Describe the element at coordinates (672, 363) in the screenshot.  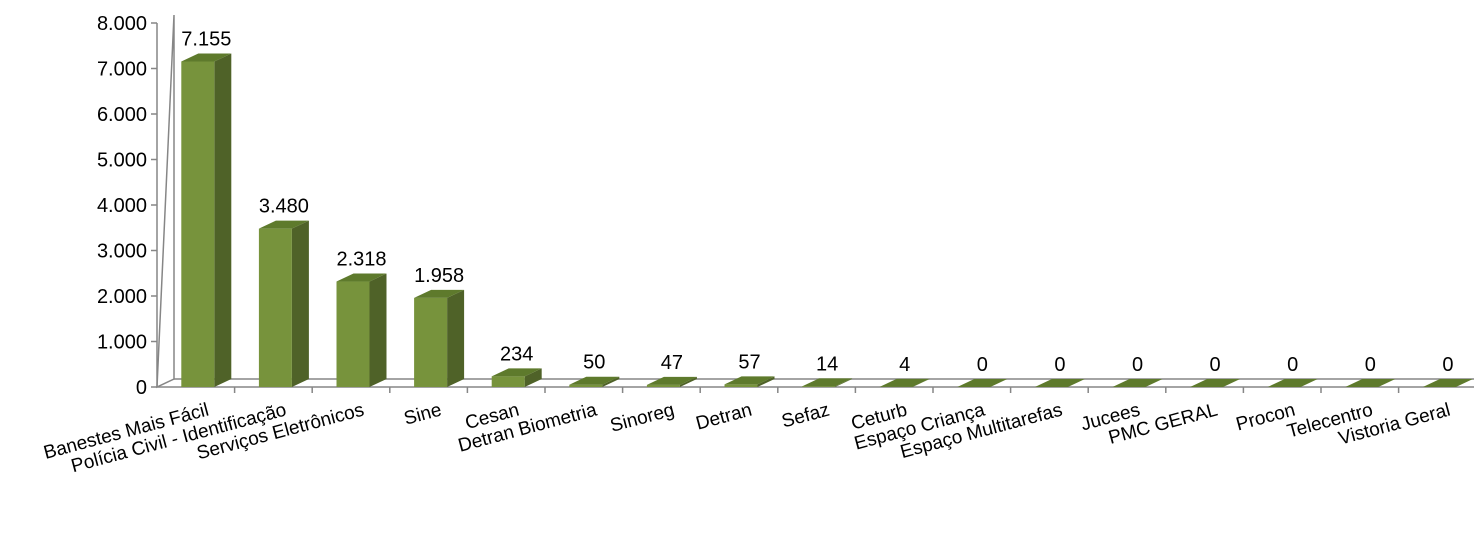
I see `data-label: 47` at that location.